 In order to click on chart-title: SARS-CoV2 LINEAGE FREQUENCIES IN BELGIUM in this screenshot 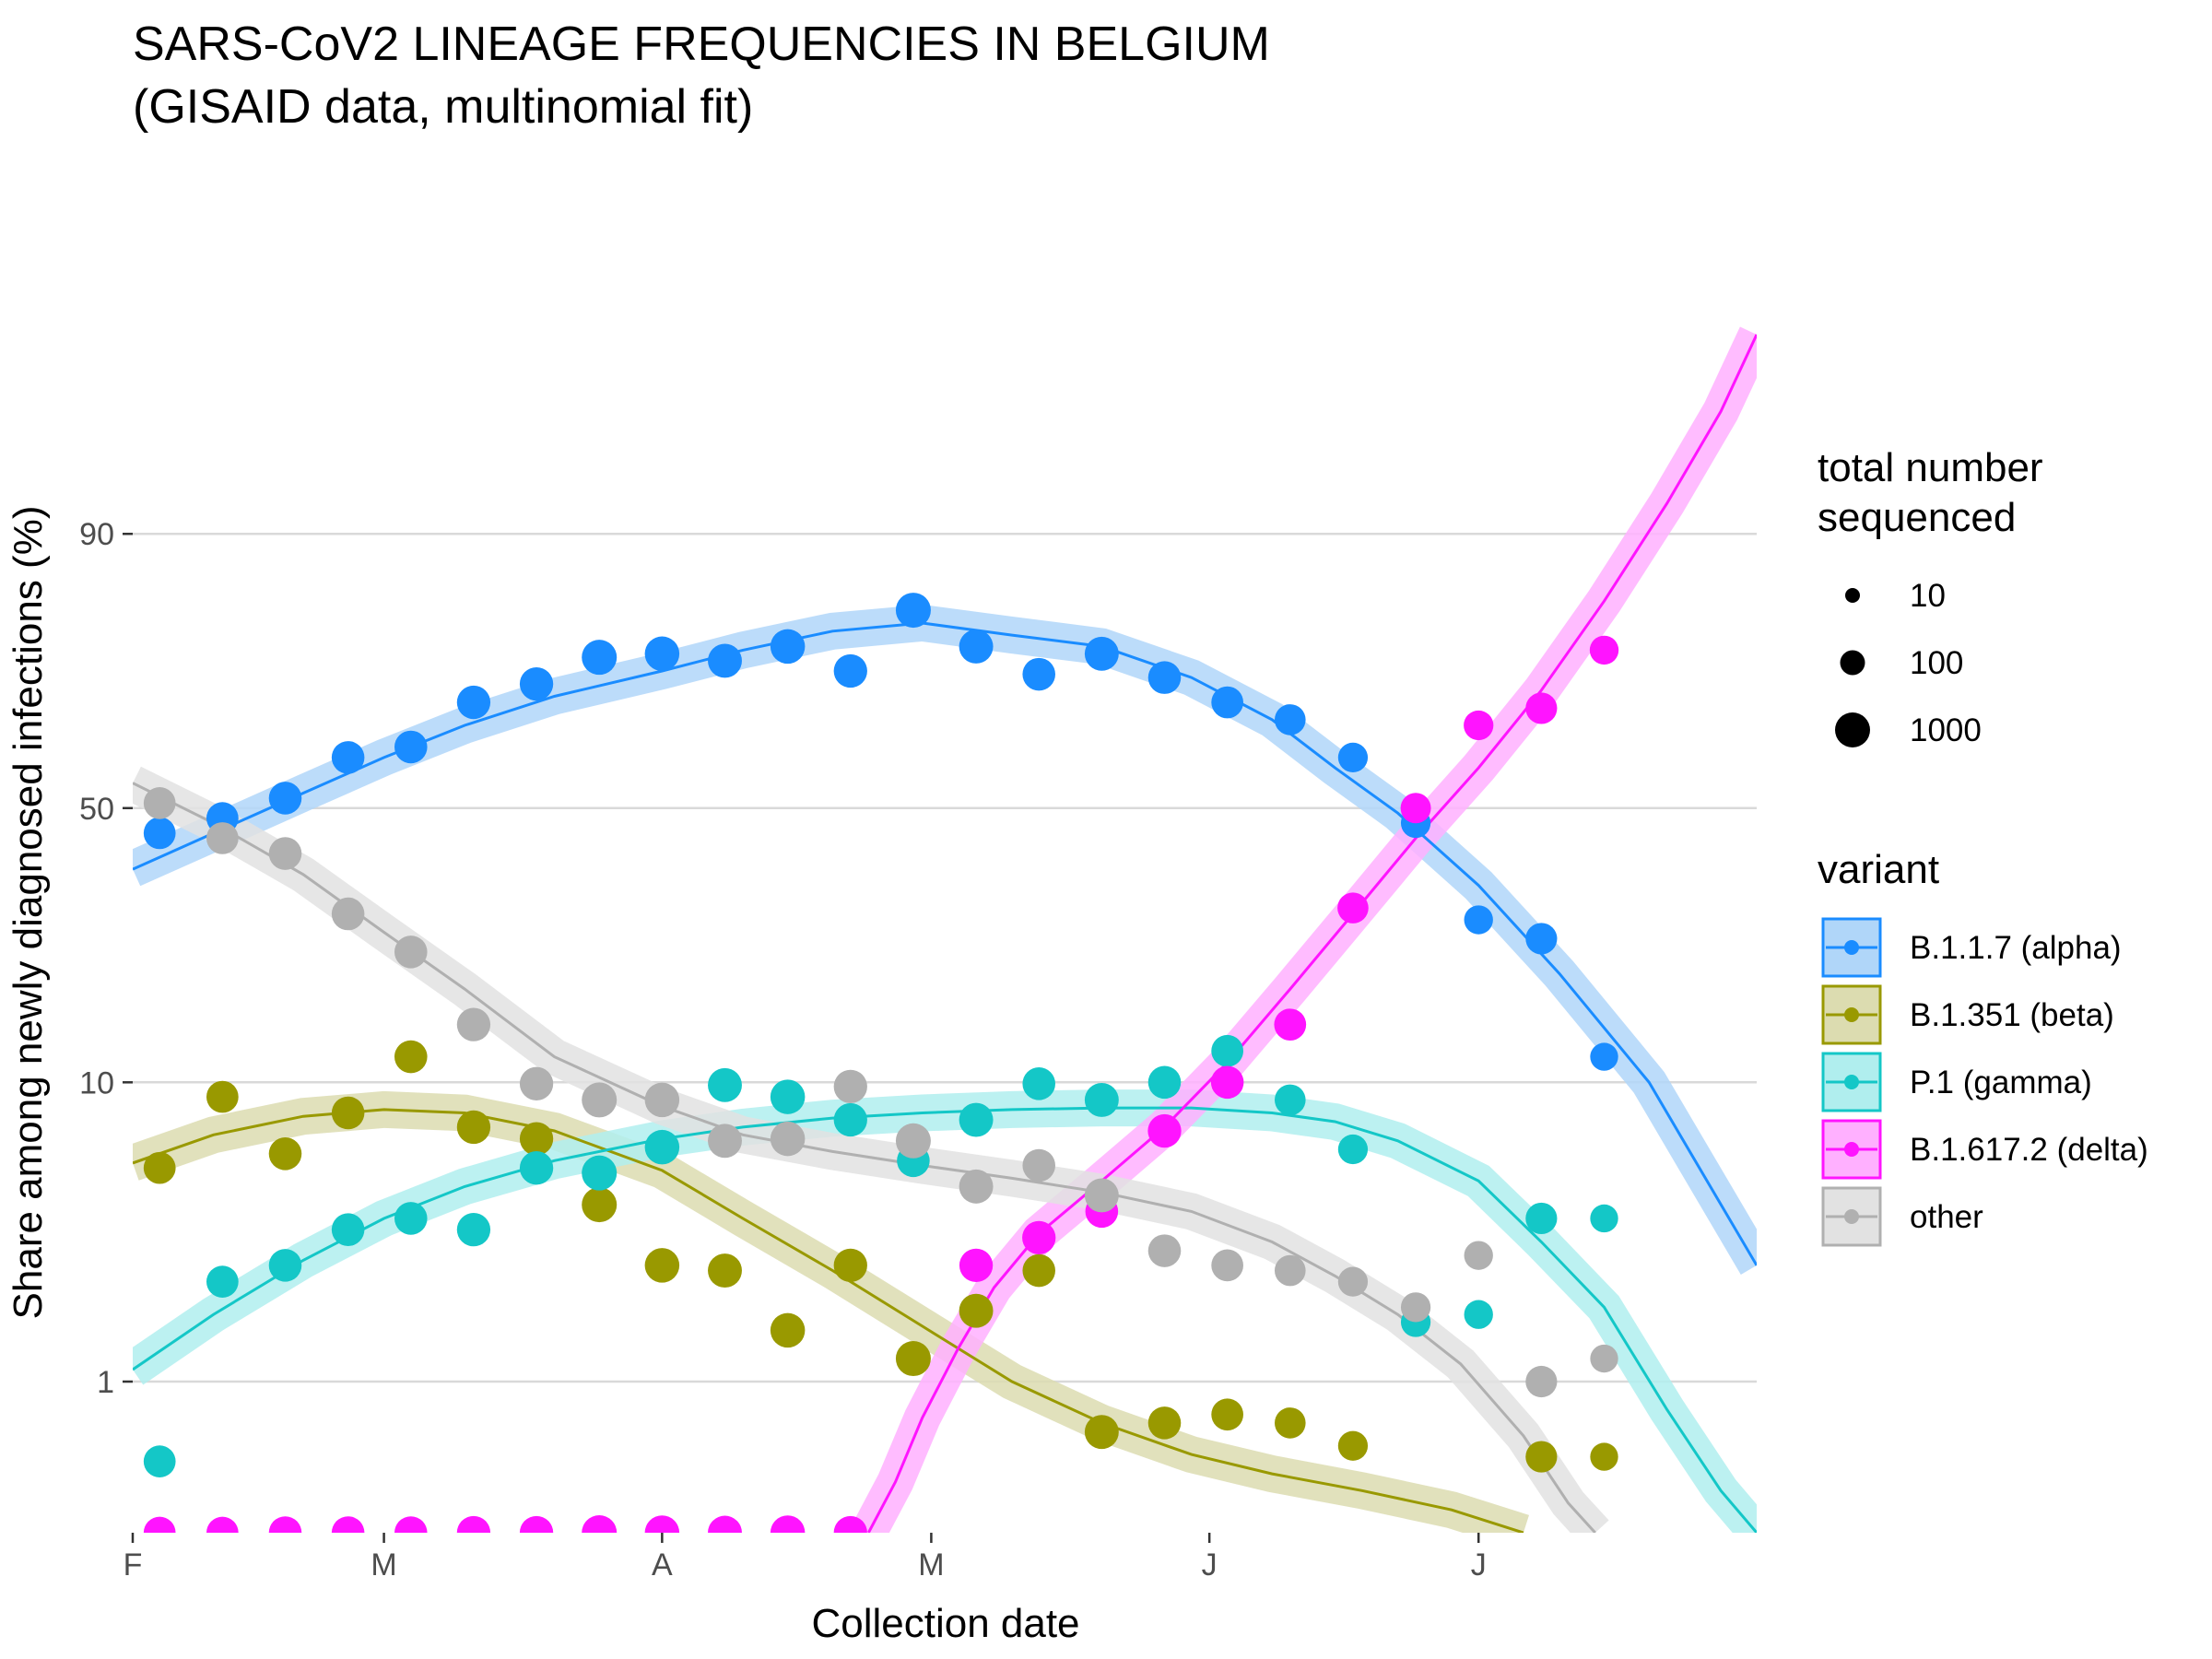, I will do `click(701, 44)`.